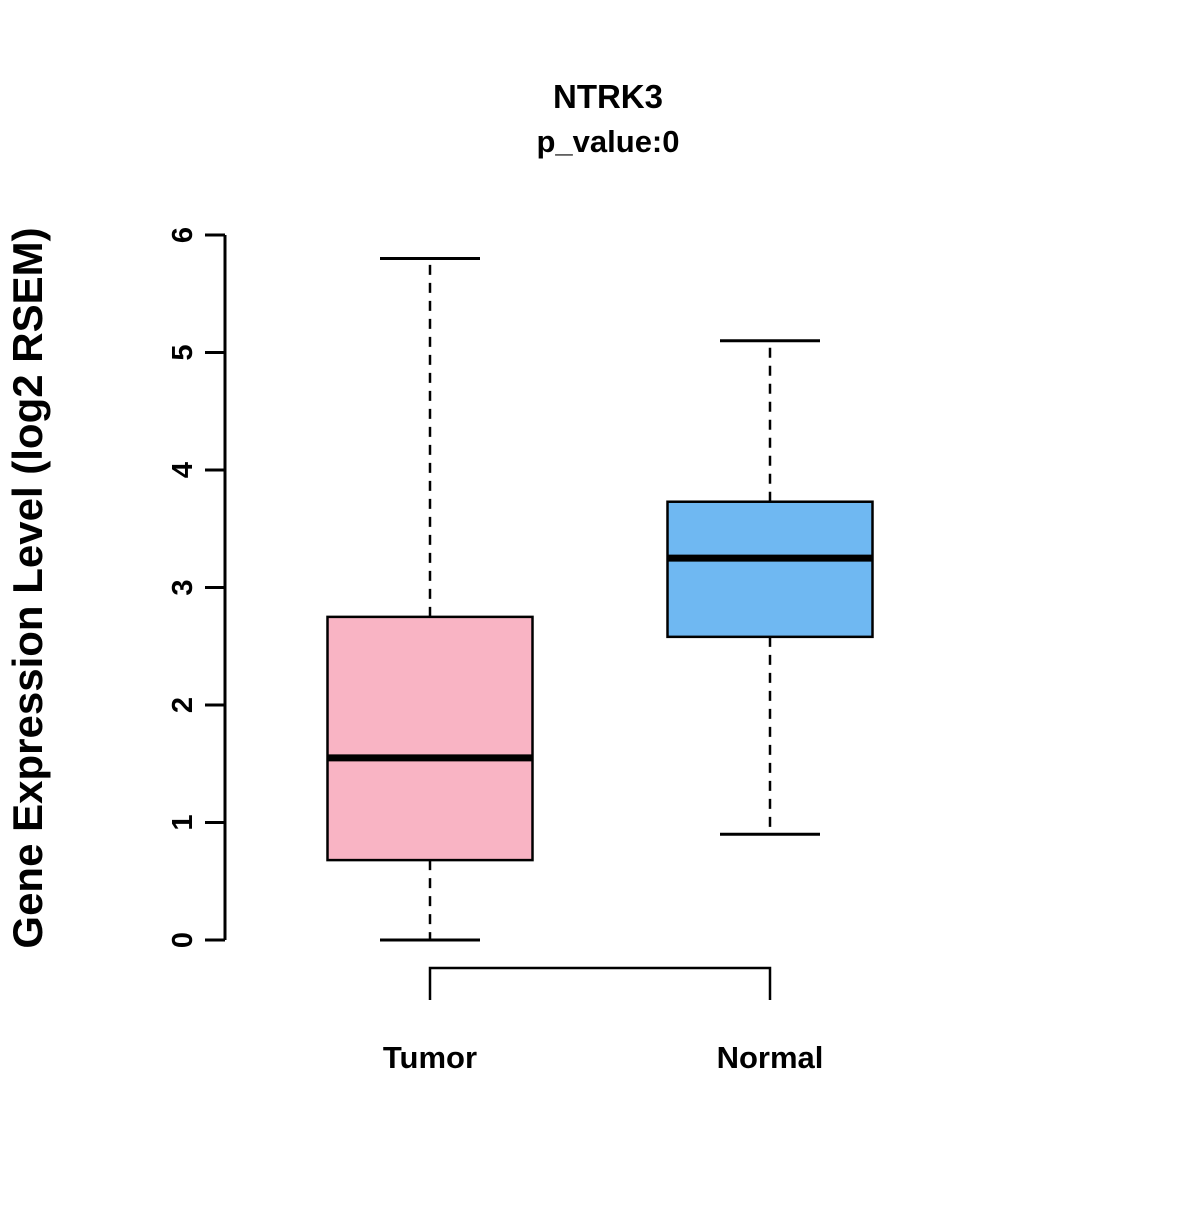 The width and height of the screenshot is (1200, 1205). What do you see at coordinates (608, 96) in the screenshot?
I see `chart-title: NTRK3` at bounding box center [608, 96].